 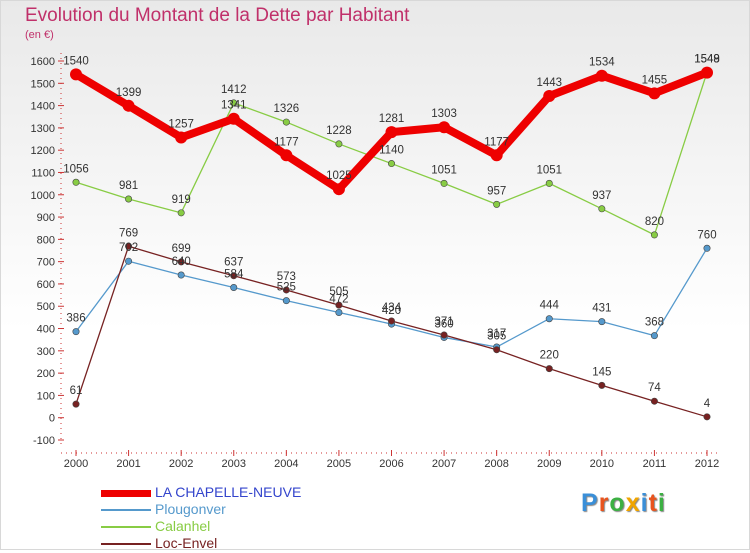 What do you see at coordinates (46, 218) in the screenshot?
I see `y-tick-label: 900` at bounding box center [46, 218].